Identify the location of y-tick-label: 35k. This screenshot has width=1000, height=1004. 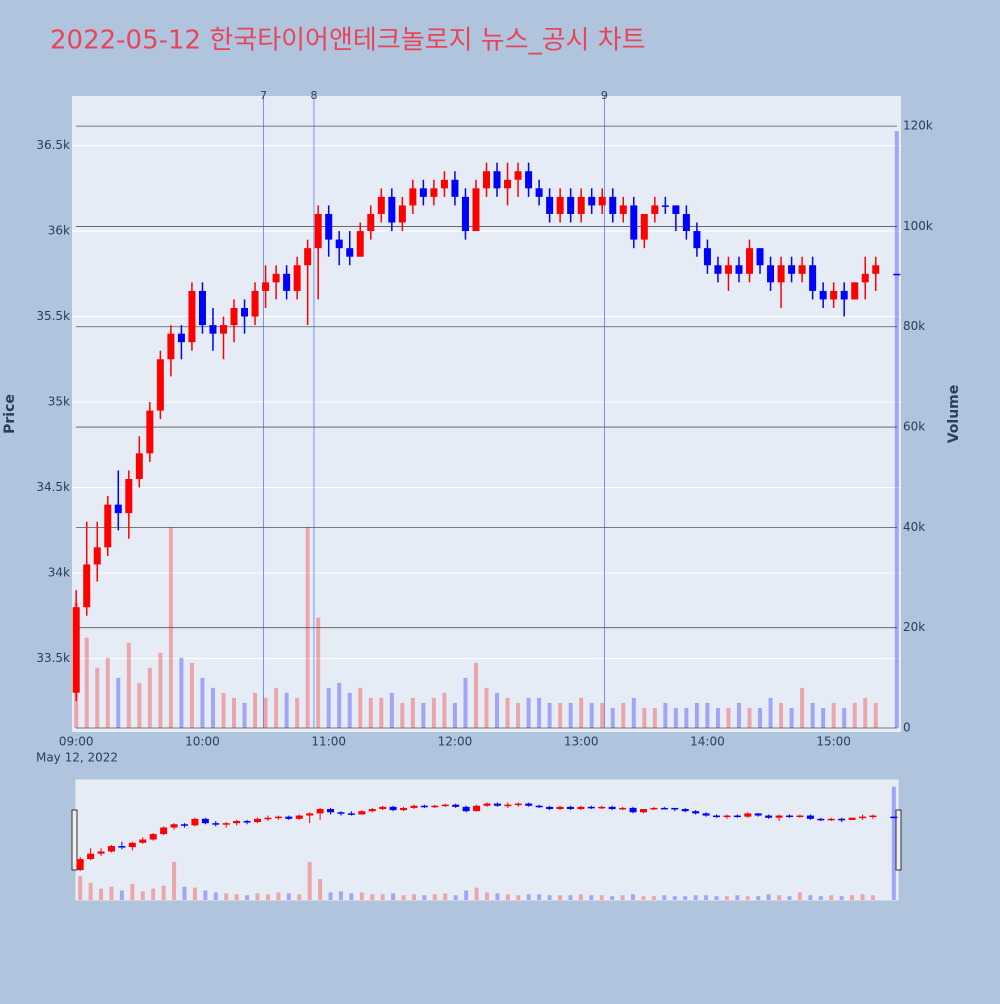
(59, 402).